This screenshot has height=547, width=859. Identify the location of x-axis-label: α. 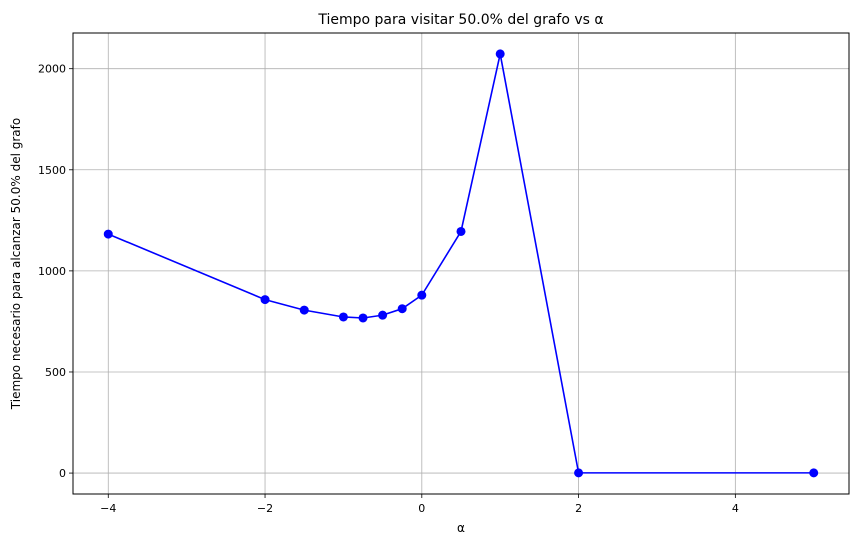
(461, 528).